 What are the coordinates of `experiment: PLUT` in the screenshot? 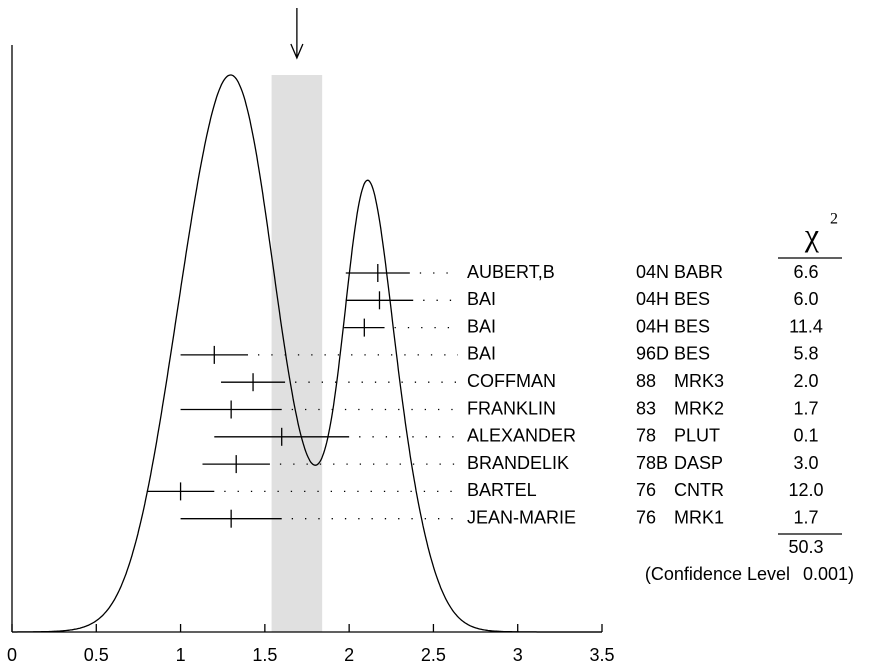 It's located at (697, 436).